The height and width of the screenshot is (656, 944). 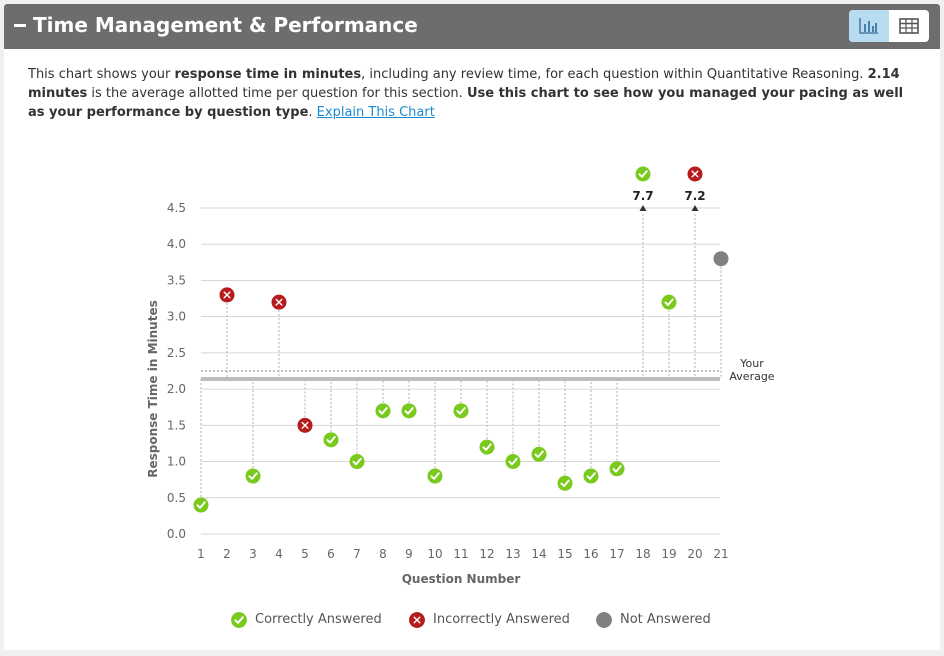 What do you see at coordinates (357, 554) in the screenshot?
I see `x-tick-label: 7` at bounding box center [357, 554].